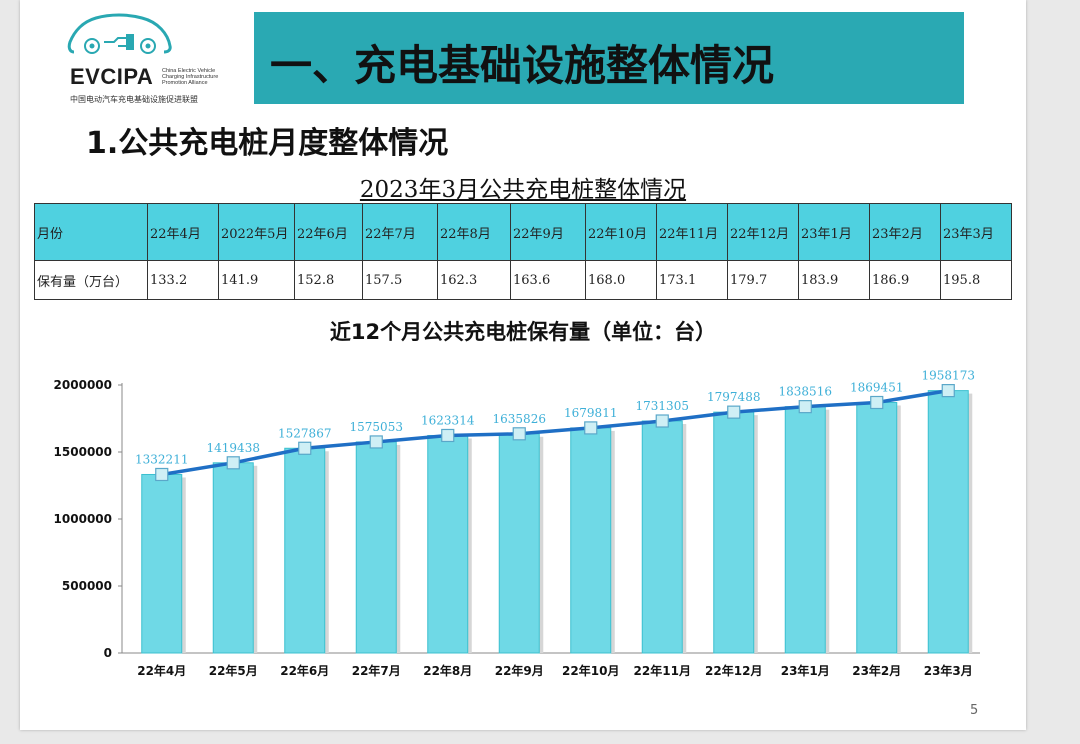 The image size is (1080, 744). What do you see at coordinates (948, 376) in the screenshot?
I see `data-label: 1958173` at bounding box center [948, 376].